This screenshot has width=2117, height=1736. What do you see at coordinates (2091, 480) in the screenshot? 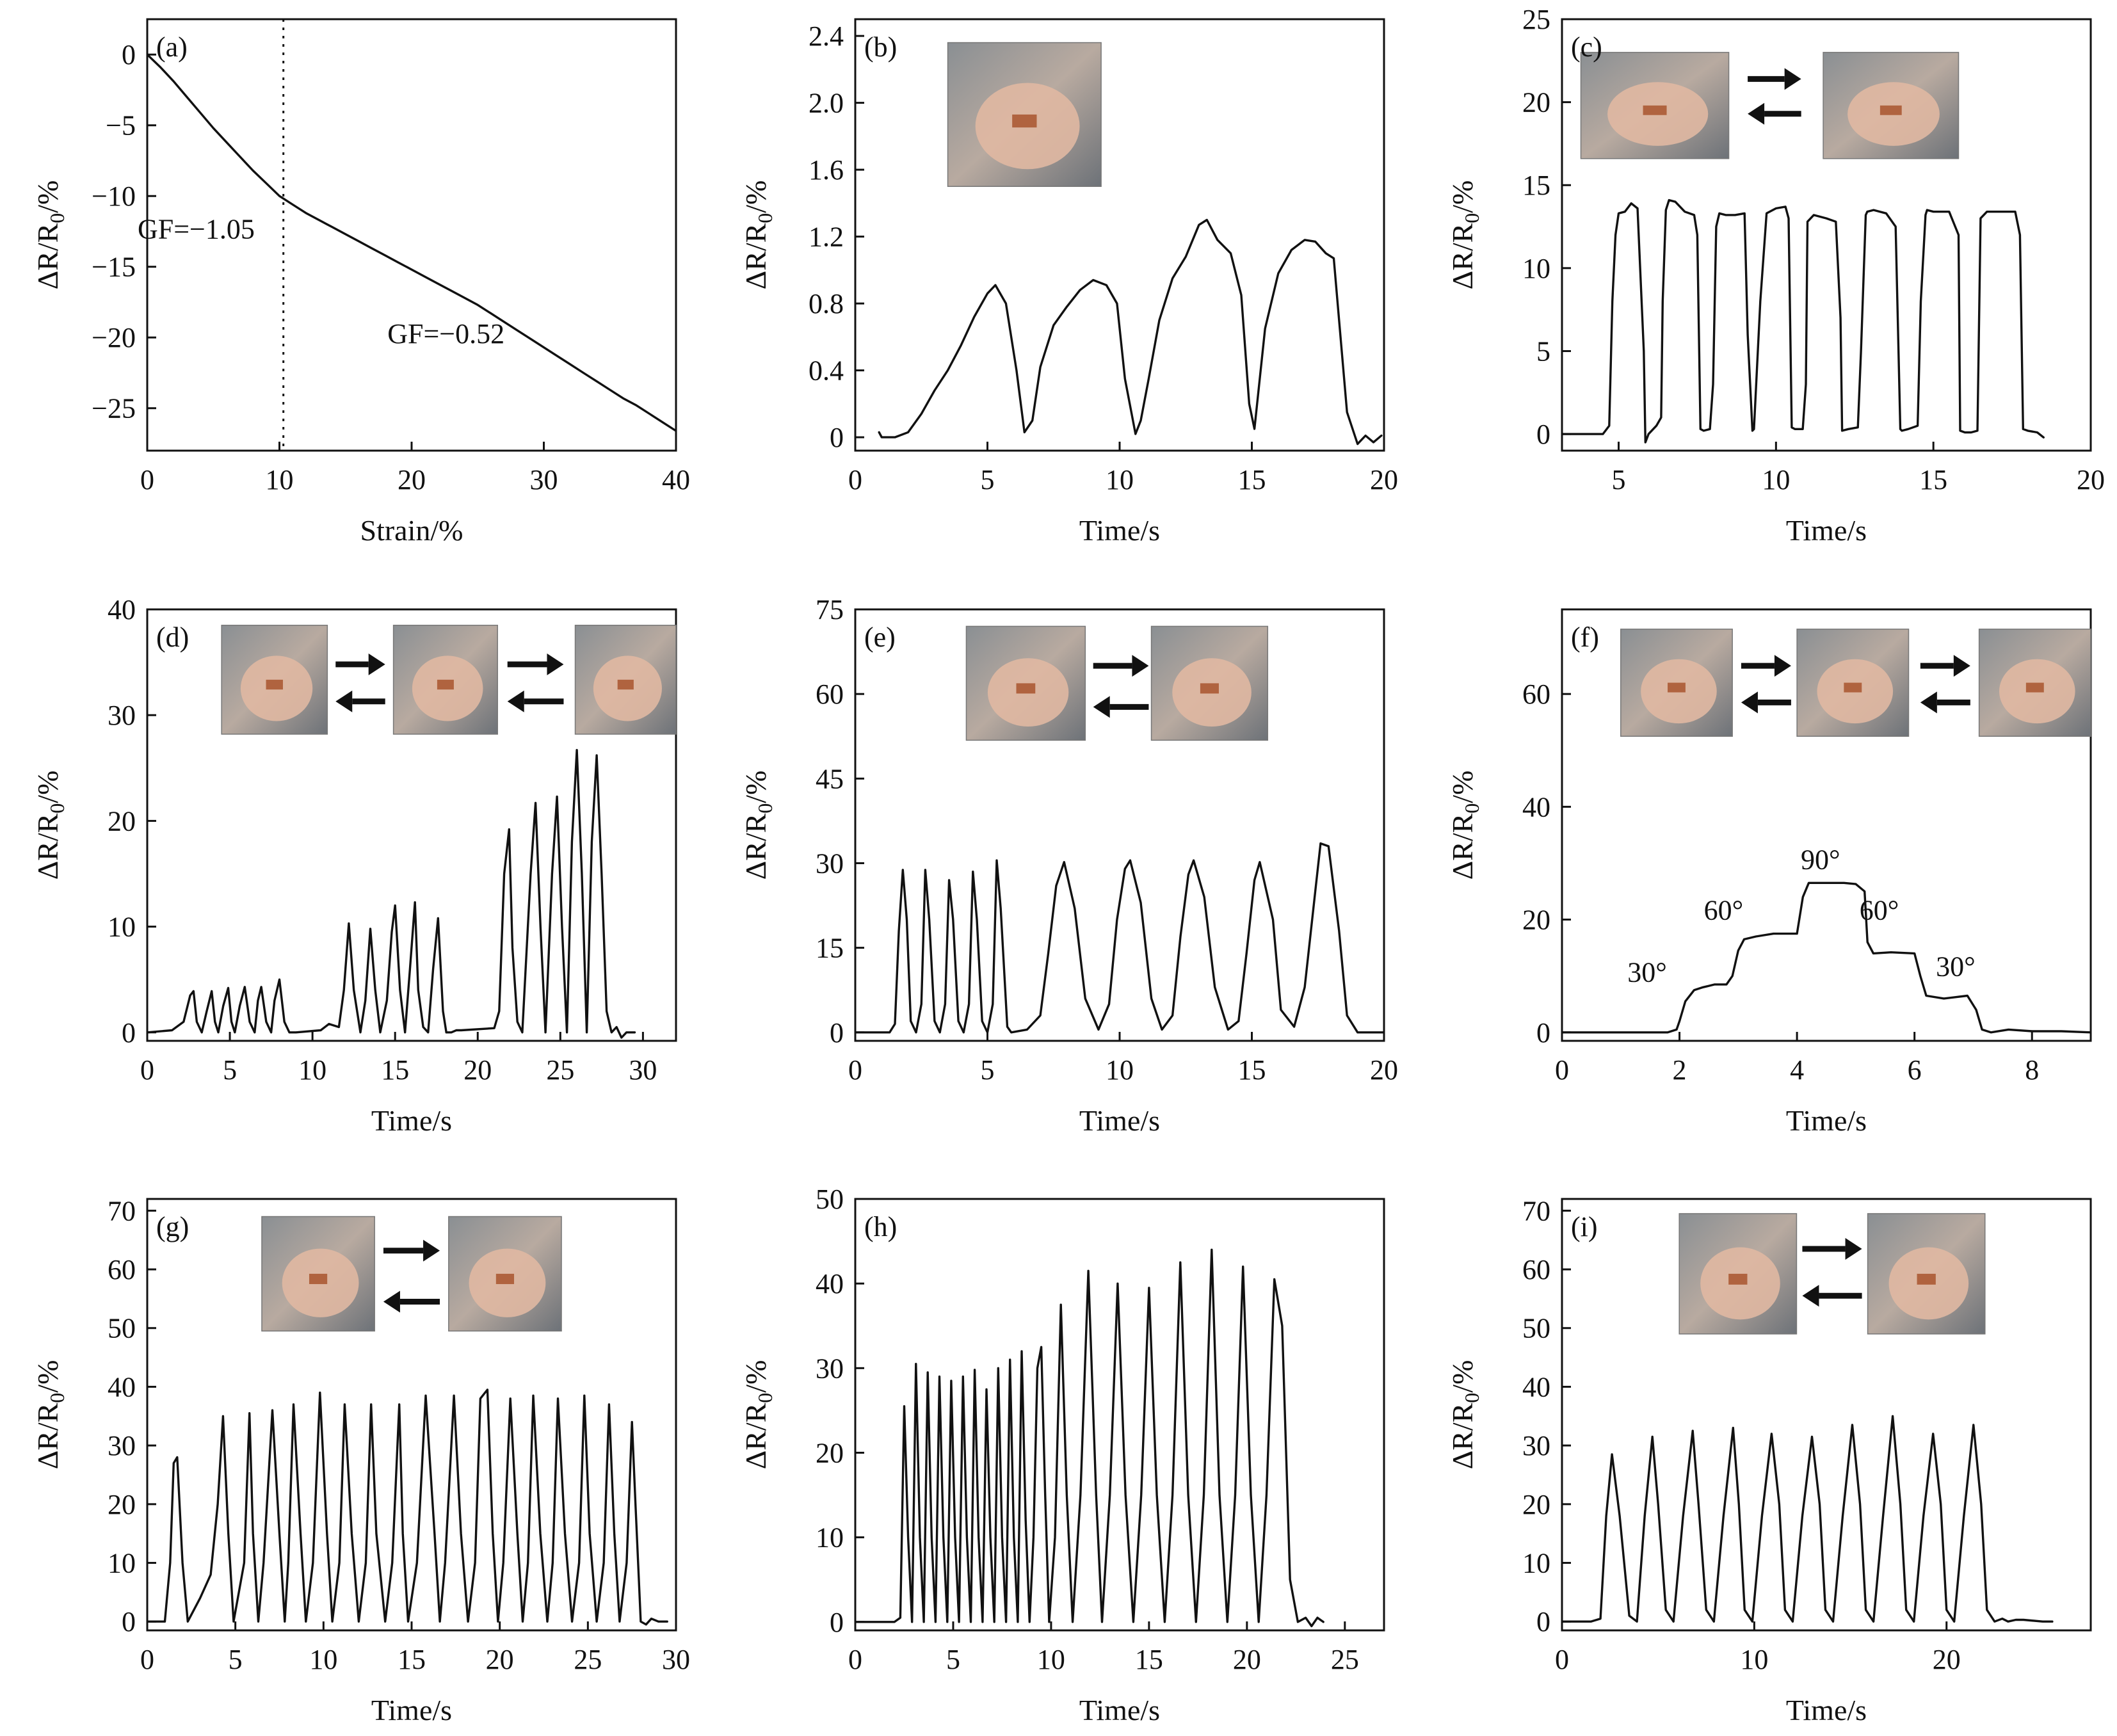
I see `chart-c-x-tick-label: 20` at bounding box center [2091, 480].